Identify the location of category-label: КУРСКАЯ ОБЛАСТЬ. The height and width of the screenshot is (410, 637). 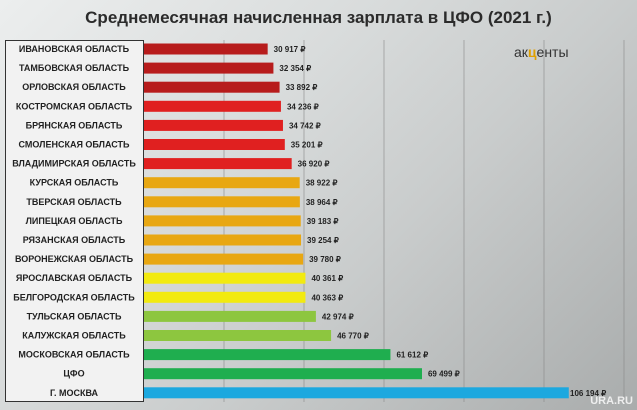
(74, 183).